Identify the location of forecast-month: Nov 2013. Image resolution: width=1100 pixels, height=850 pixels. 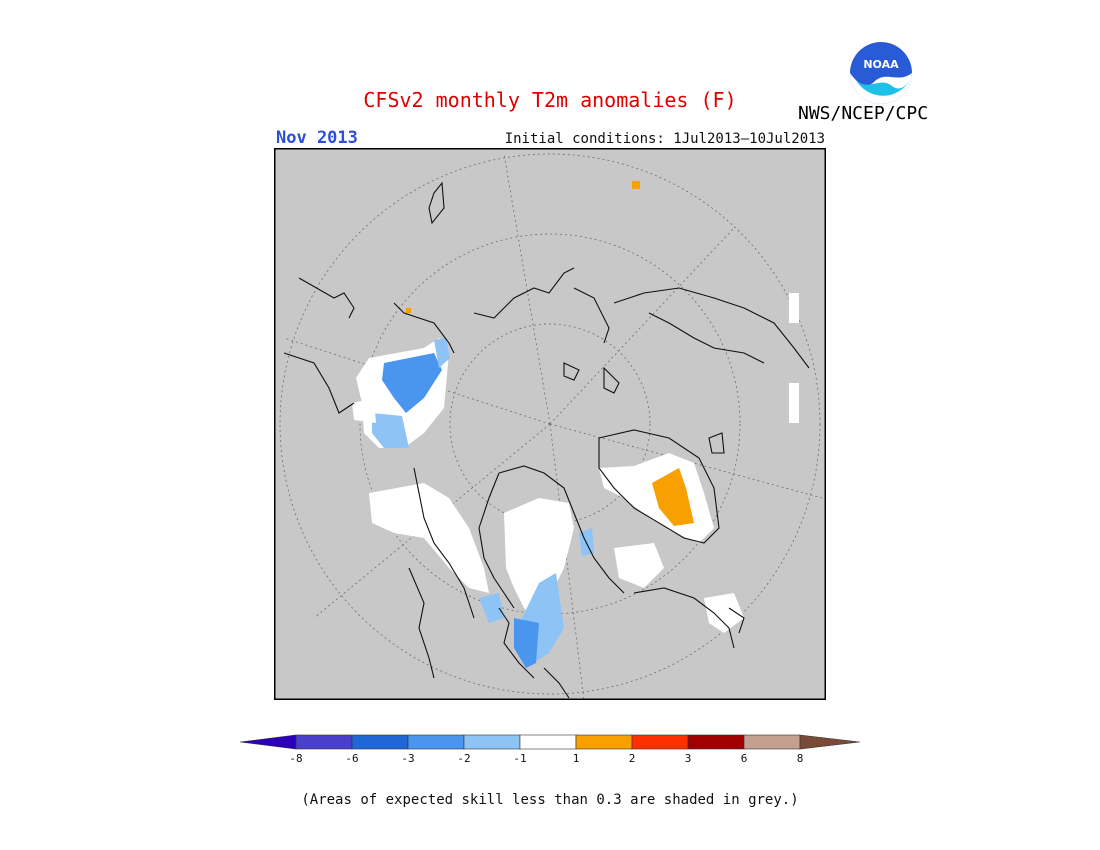
(317, 138).